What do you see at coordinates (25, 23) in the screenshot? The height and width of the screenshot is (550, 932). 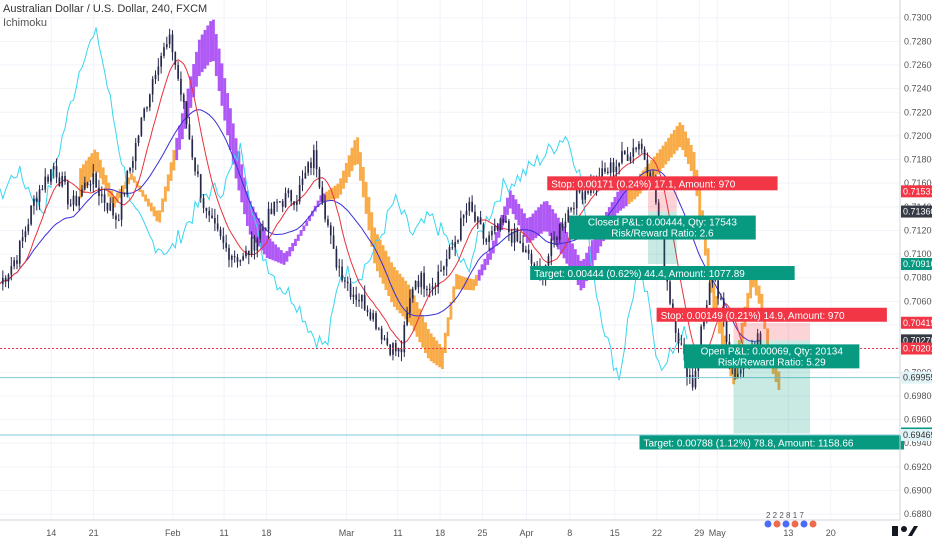 I see `indicator-label: Ichimoku` at bounding box center [25, 23].